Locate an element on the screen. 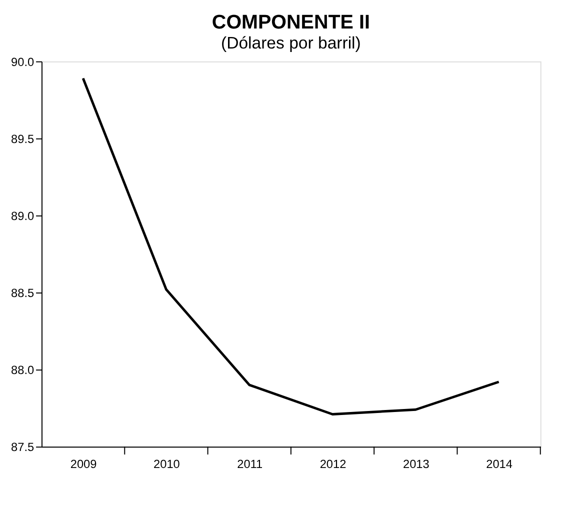  x-tick-label: 2012 is located at coordinates (333, 463).